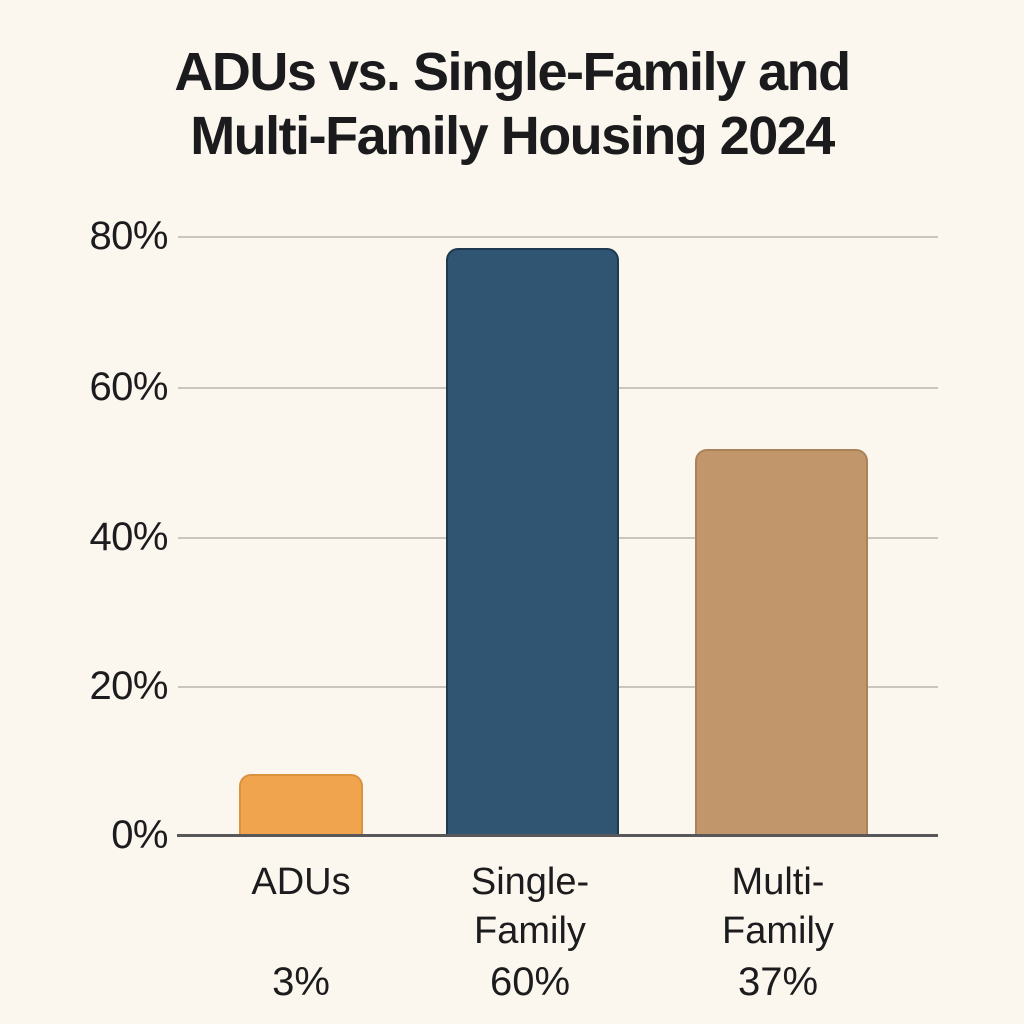 This screenshot has height=1024, width=1024. What do you see at coordinates (512, 136) in the screenshot?
I see `chart-title-line2: Multi-Family Housing 2024` at bounding box center [512, 136].